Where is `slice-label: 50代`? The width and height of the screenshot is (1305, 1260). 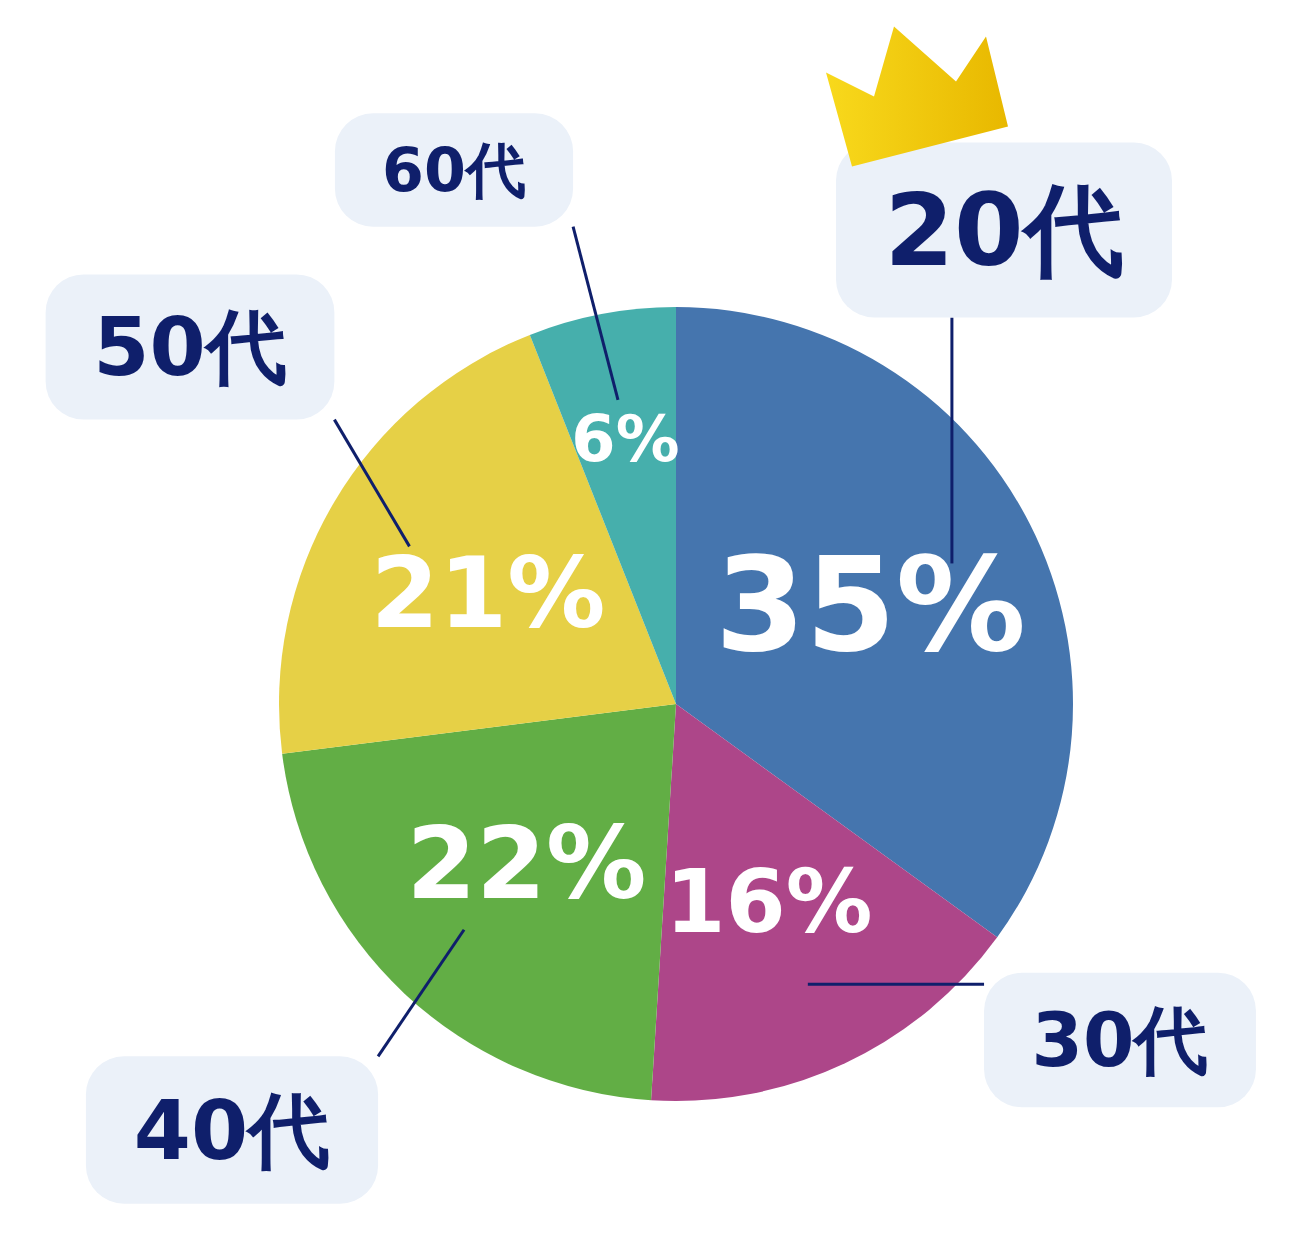 slice-label: 50代 is located at coordinates (190, 347).